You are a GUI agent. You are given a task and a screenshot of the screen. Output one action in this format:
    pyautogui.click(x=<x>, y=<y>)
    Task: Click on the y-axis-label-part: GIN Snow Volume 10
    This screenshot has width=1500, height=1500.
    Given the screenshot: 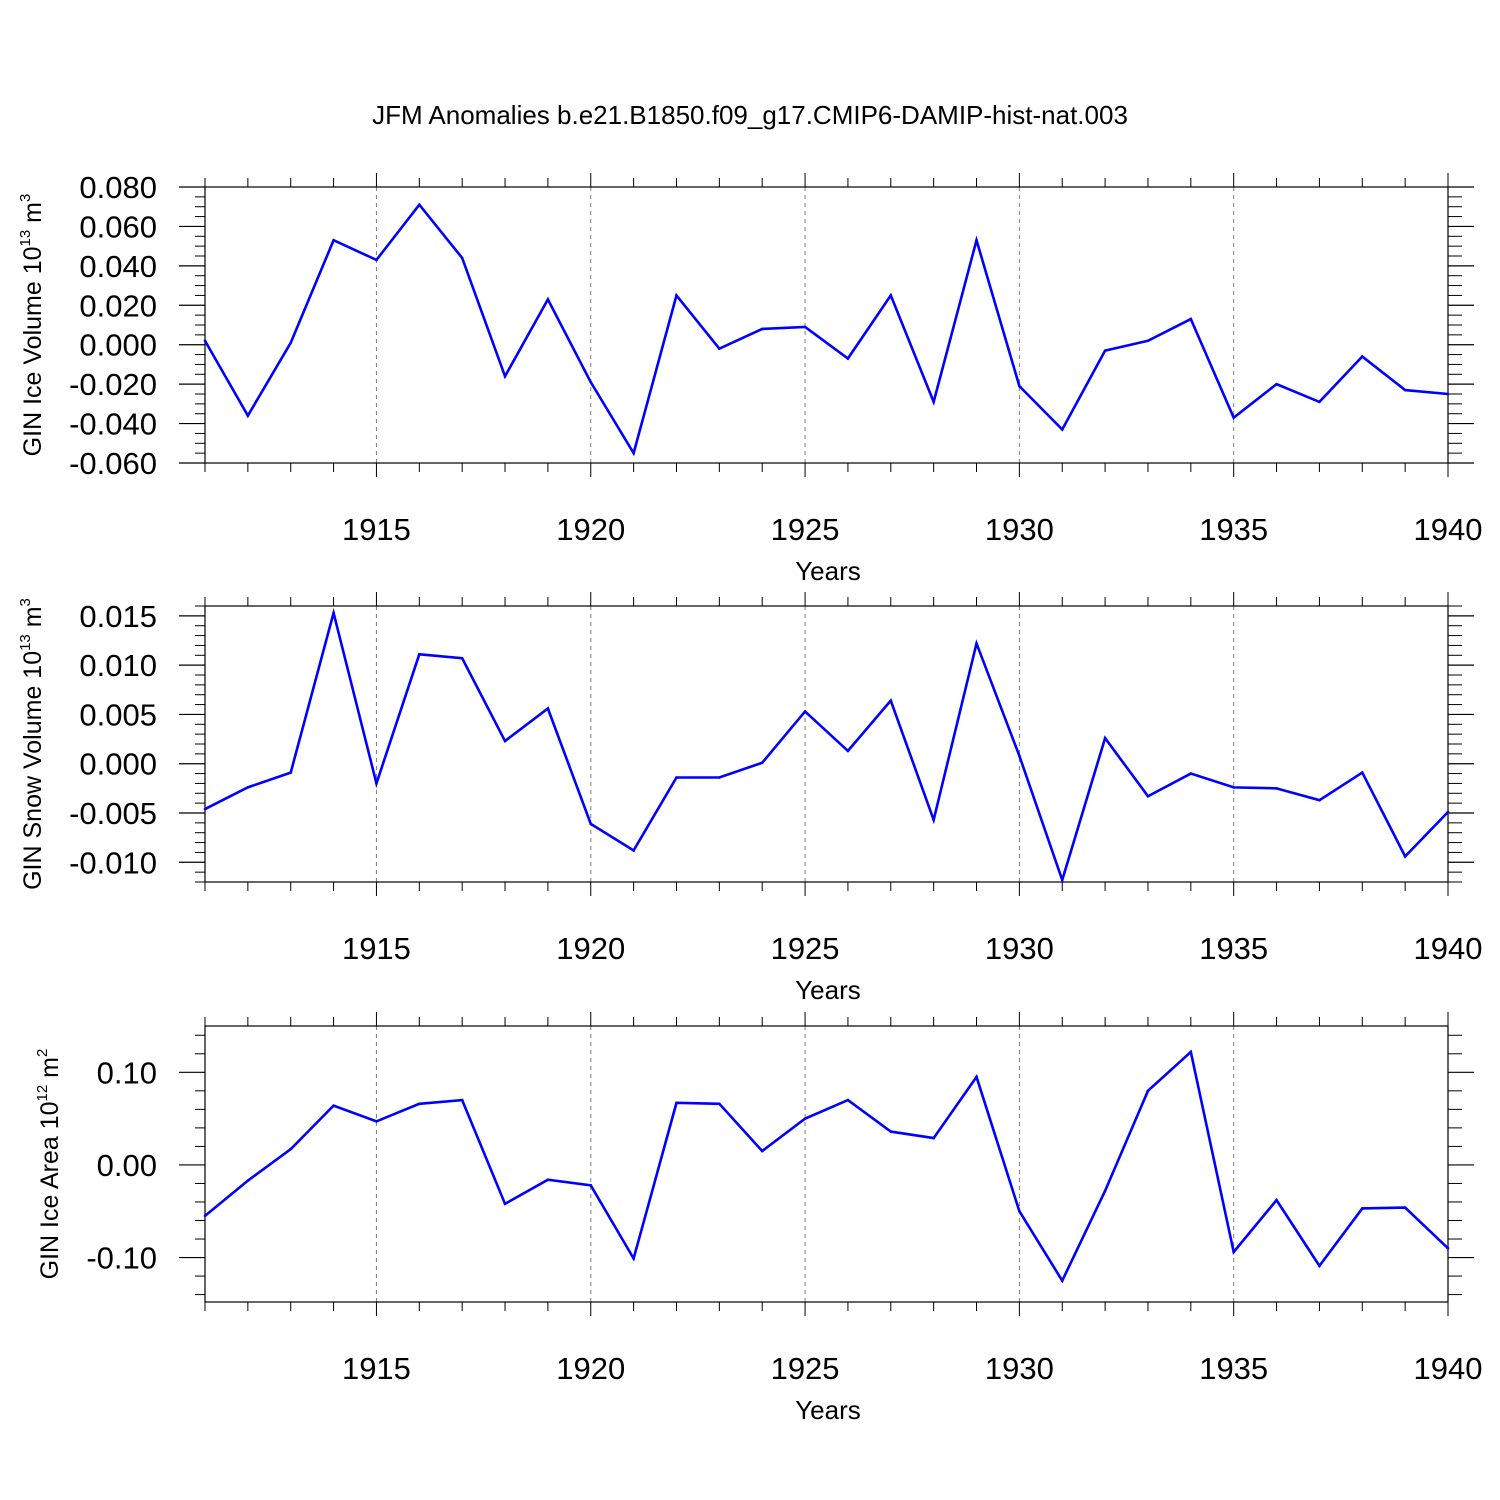 What is the action you would take?
    pyautogui.click(x=33, y=770)
    